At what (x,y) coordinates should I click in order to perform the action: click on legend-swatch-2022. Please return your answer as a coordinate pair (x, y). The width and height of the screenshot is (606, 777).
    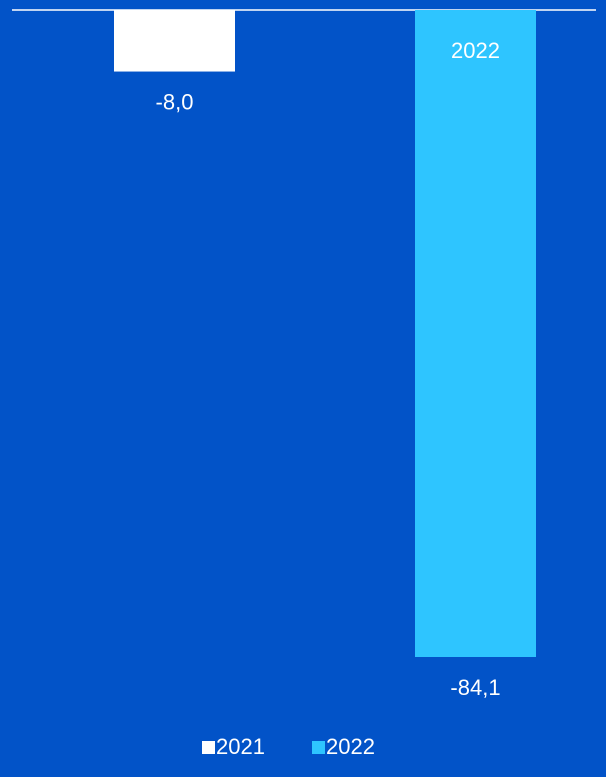
    Looking at the image, I should click on (318, 747).